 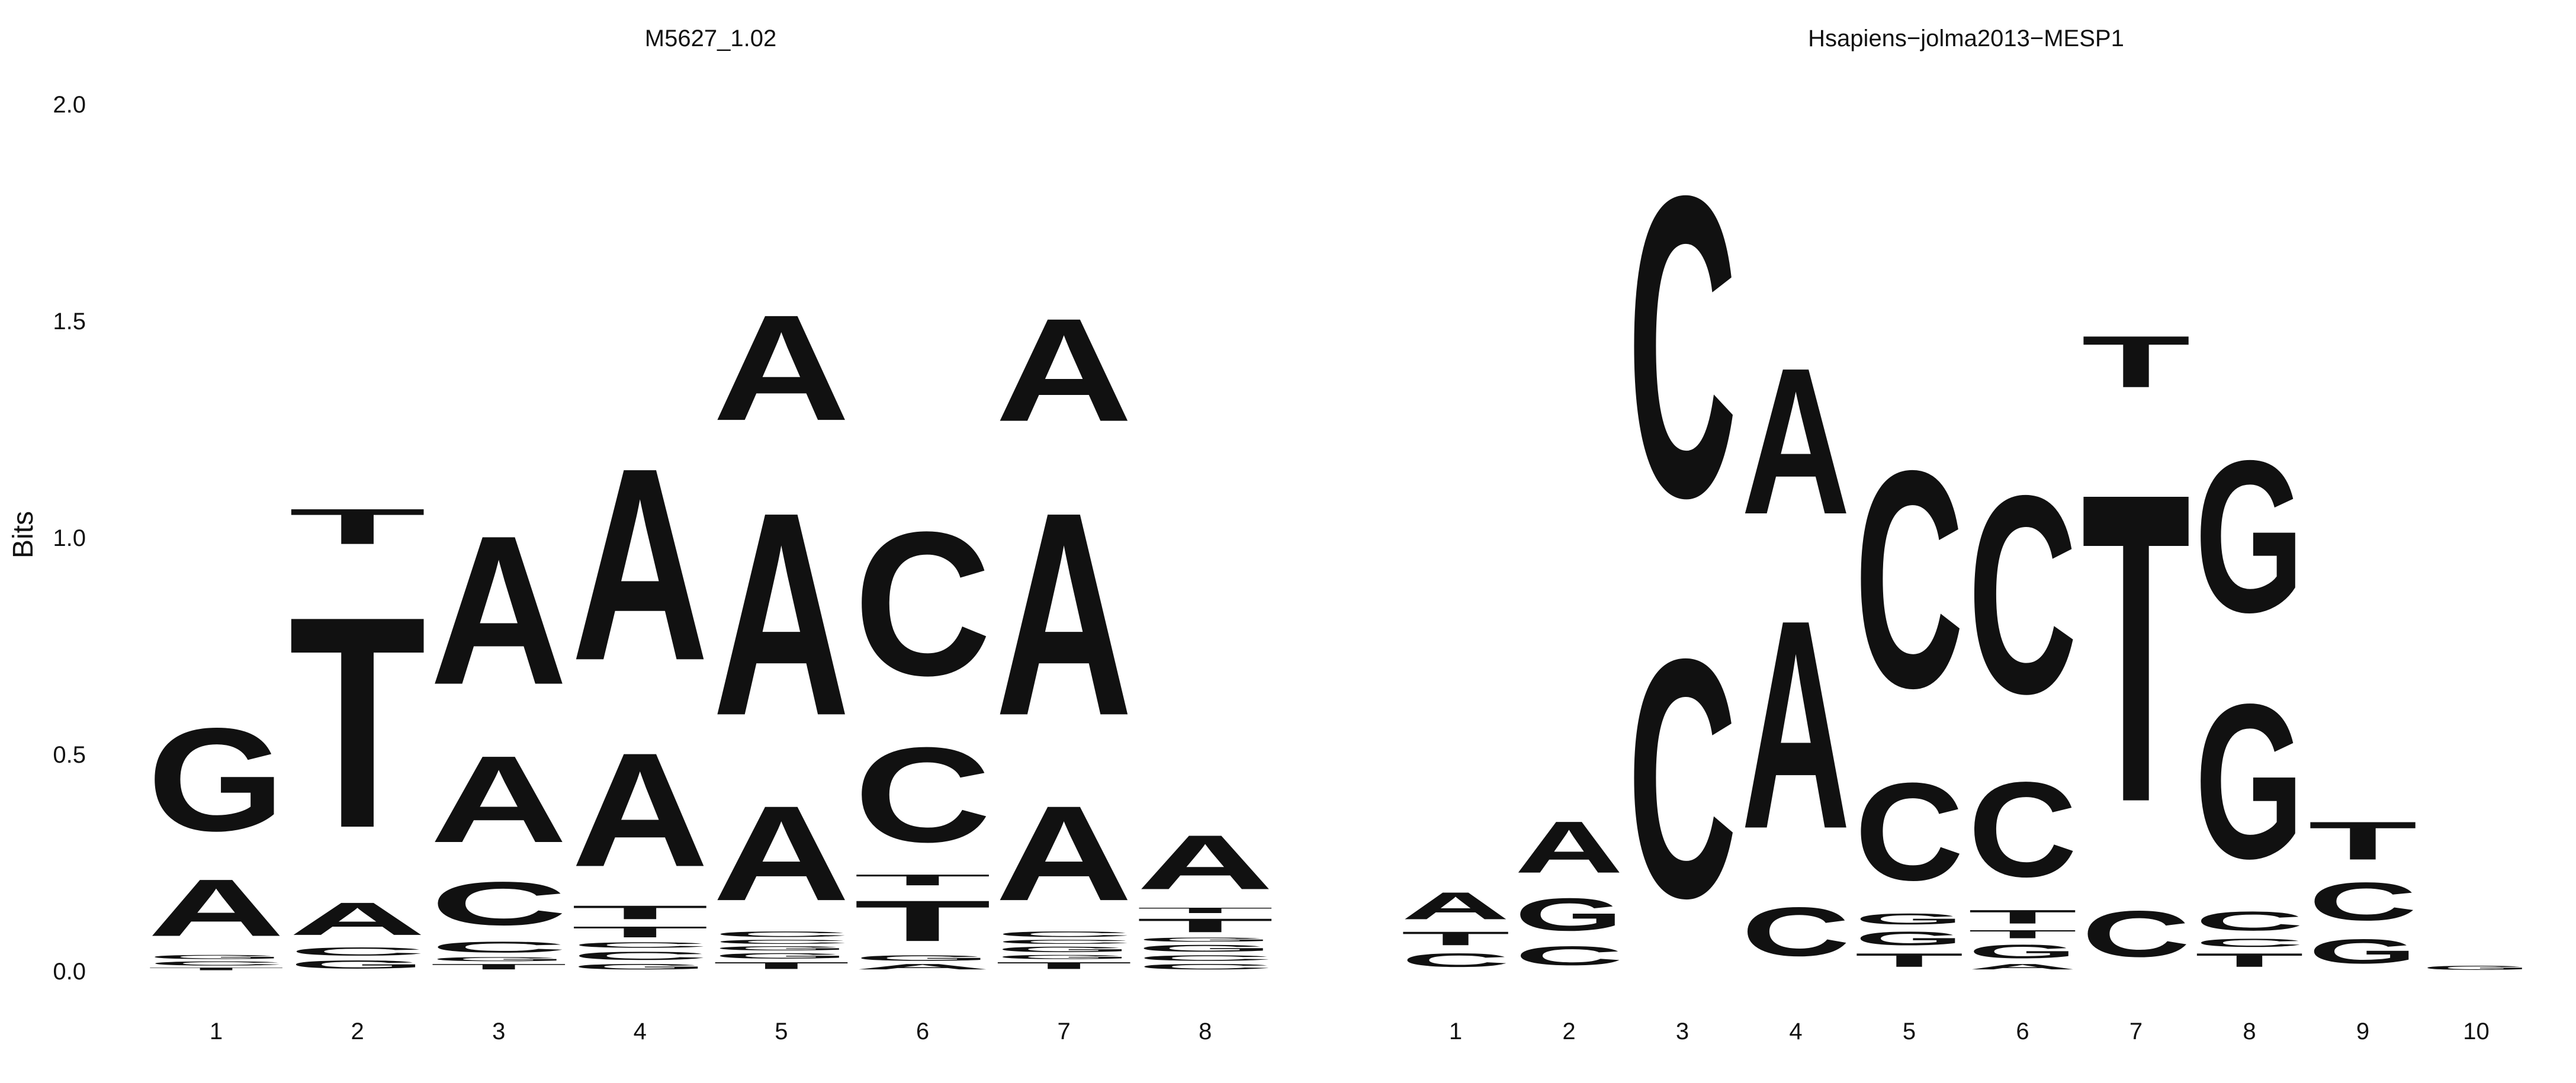 What do you see at coordinates (2476, 968) in the screenshot?
I see `logo-letter-g-pos10: G` at bounding box center [2476, 968].